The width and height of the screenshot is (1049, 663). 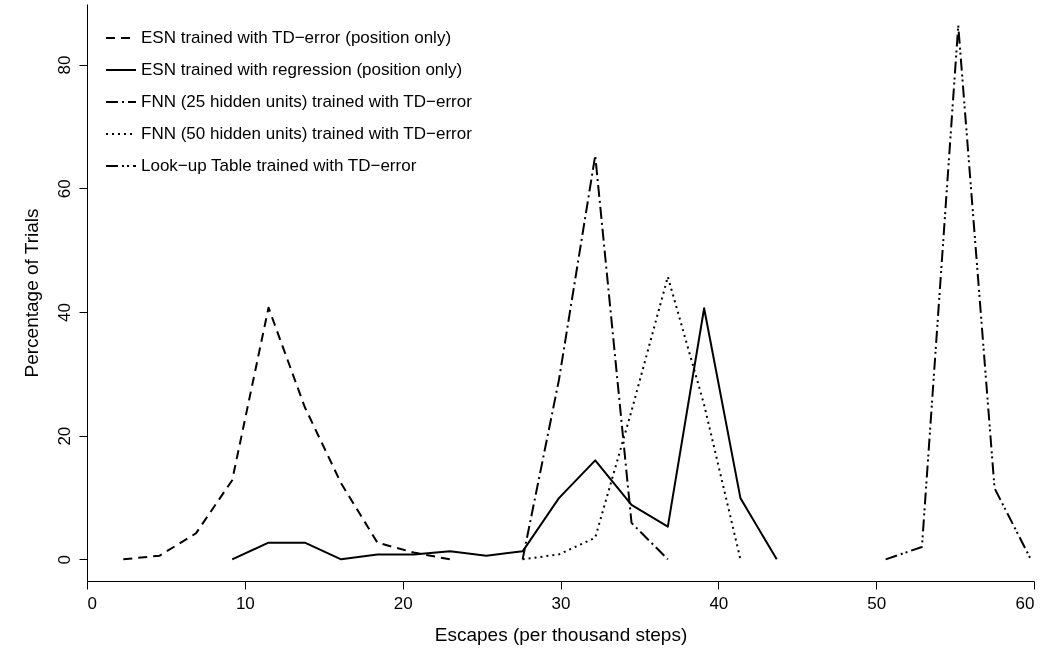 I want to click on x-tick-label: 20, so click(x=403, y=603).